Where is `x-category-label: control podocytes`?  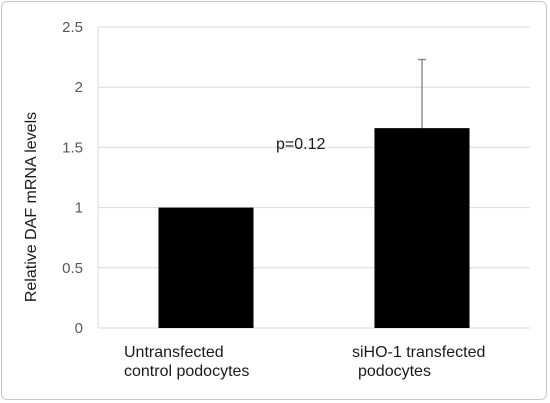 x-category-label: control podocytes is located at coordinates (186, 371).